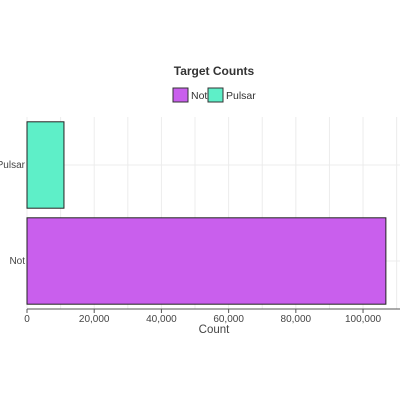  Describe the element at coordinates (180, 95) in the screenshot. I see `legend-swatch-not` at that location.